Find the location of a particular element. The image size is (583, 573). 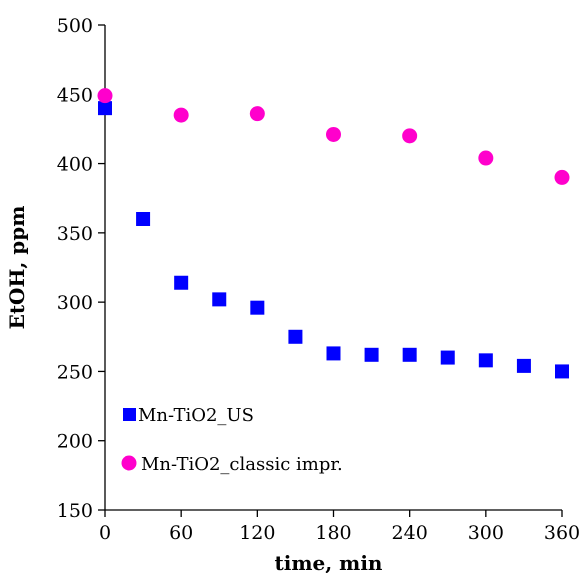

x-tick-label: 360 is located at coordinates (562, 533).